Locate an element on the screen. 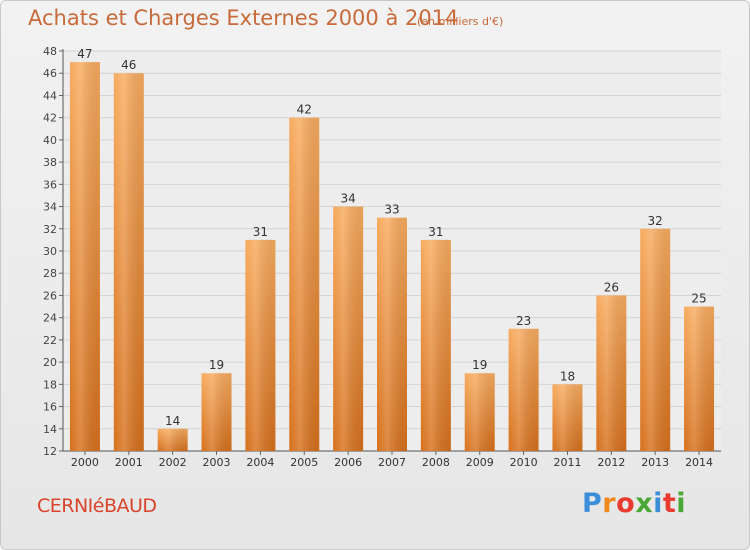 The width and height of the screenshot is (750, 550). logo-letter: r is located at coordinates (609, 503).